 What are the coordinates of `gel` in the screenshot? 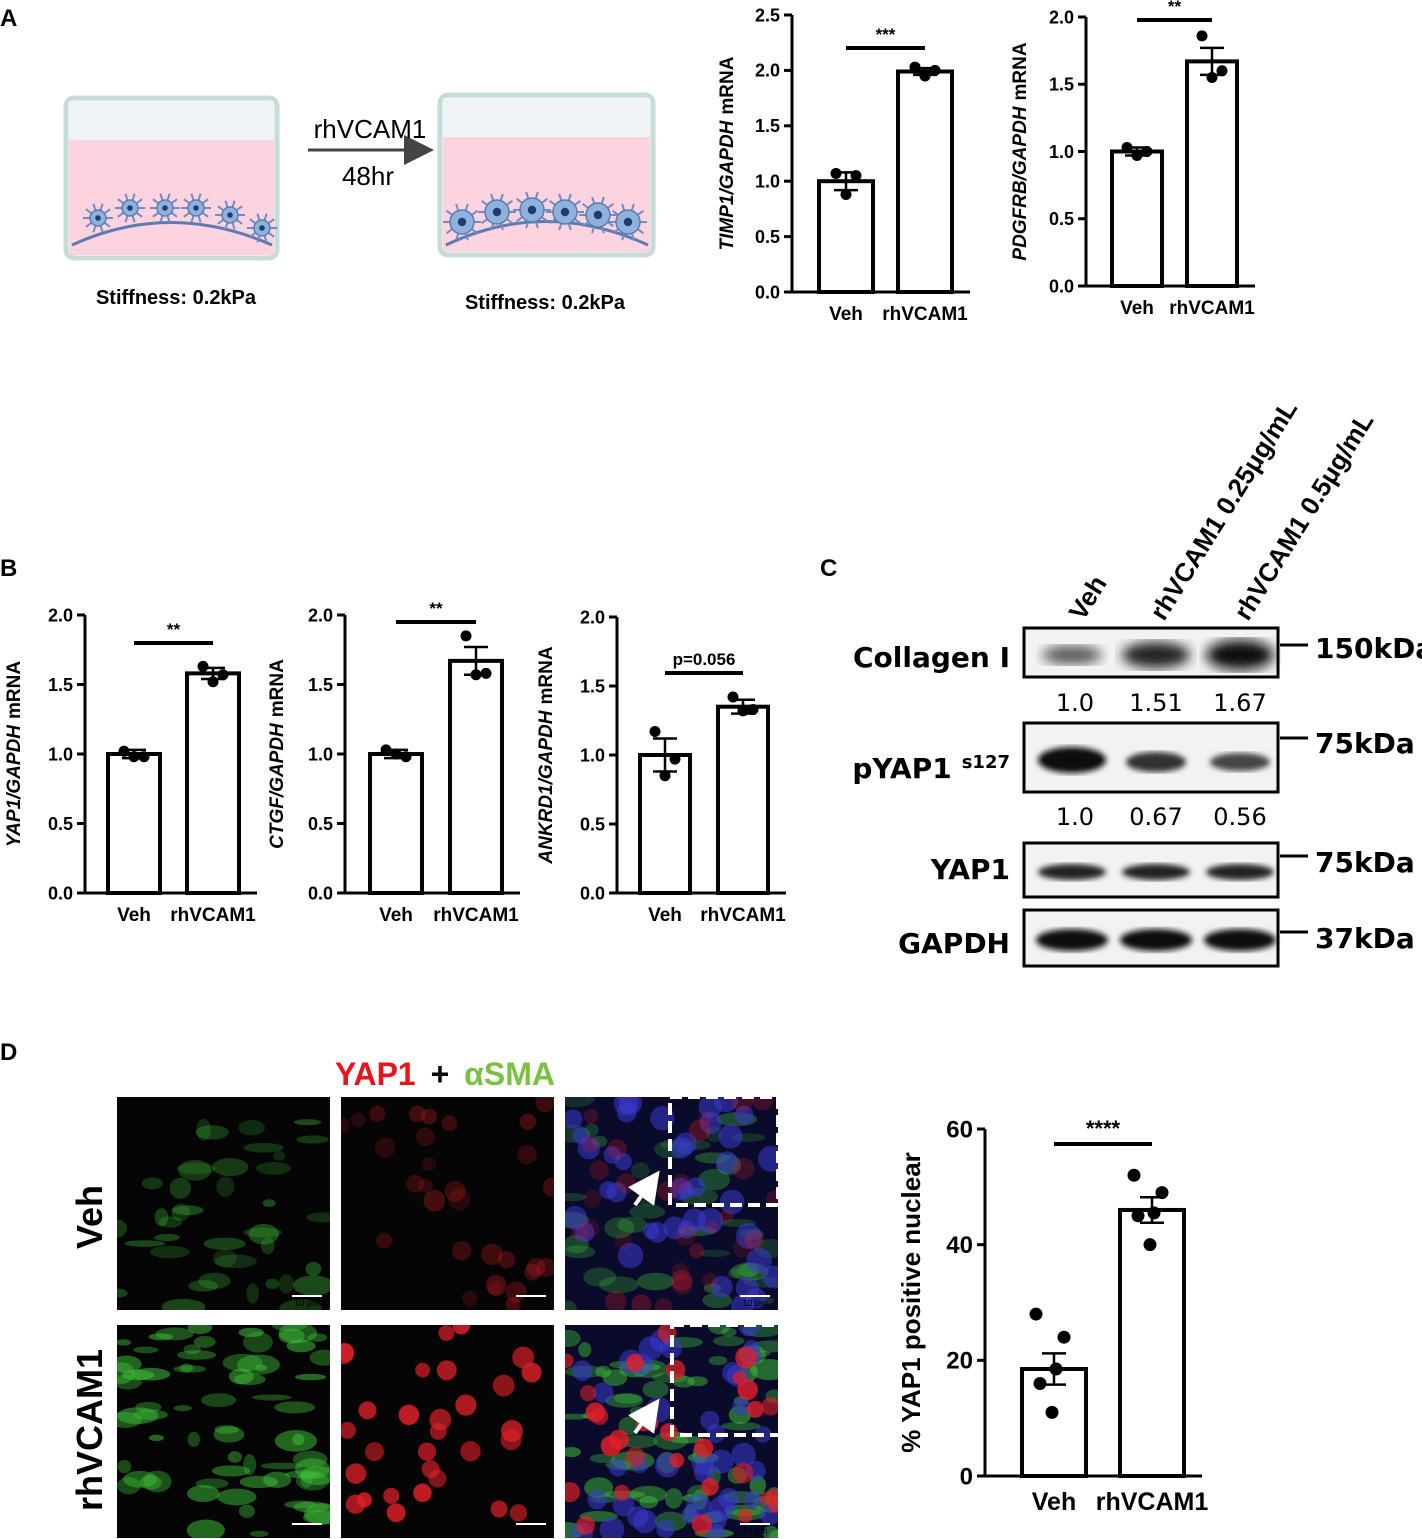 It's located at (172, 234).